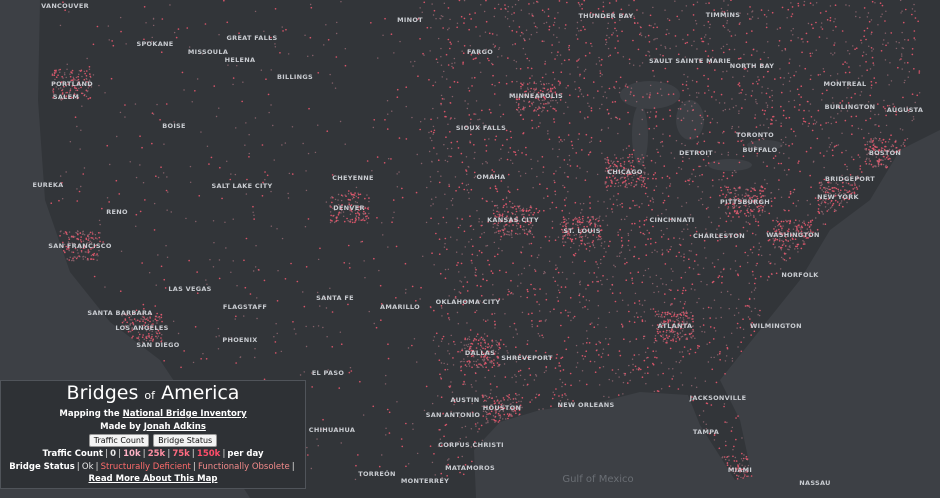 This screenshot has width=940, height=498. Describe the element at coordinates (776, 326) in the screenshot. I see `place-label: WILMINGTON` at that location.